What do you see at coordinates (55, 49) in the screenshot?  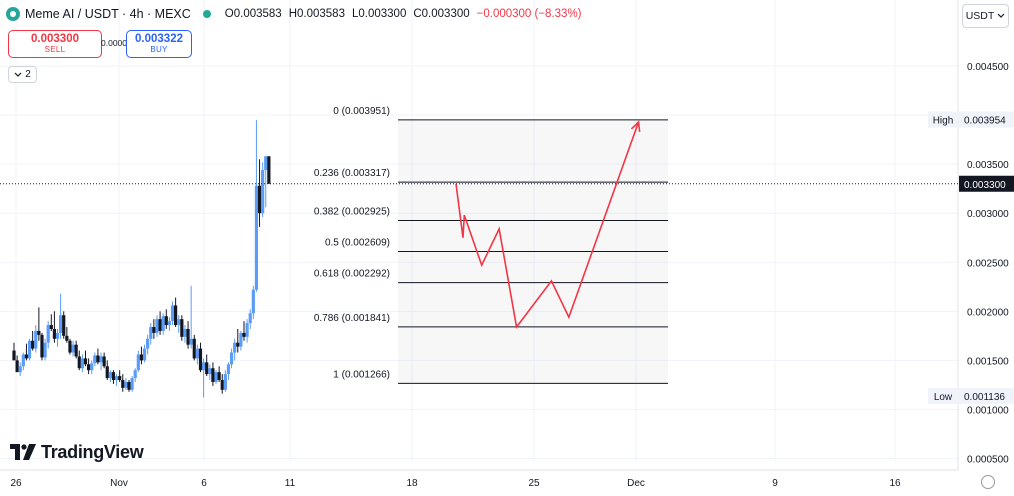 I see `sell-label: SELL` at bounding box center [55, 49].